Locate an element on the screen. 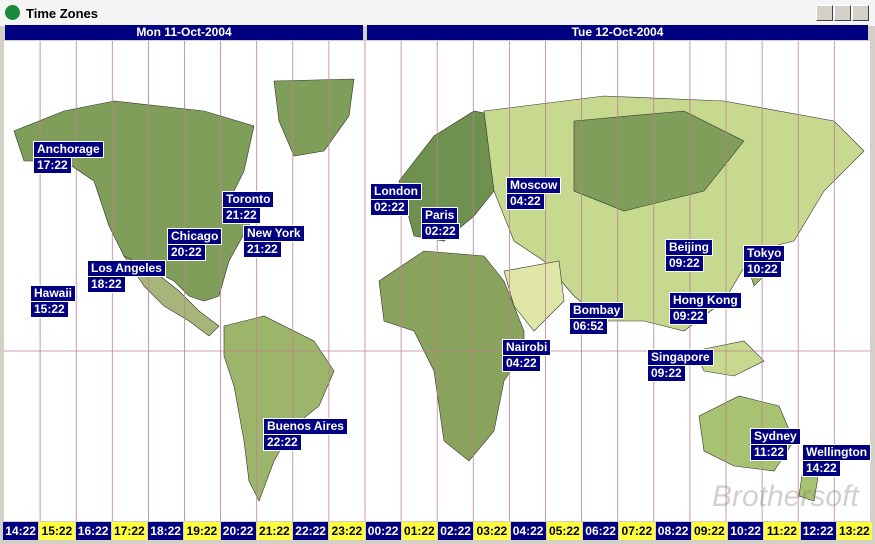  city-name: Buenos Aires is located at coordinates (305, 426).